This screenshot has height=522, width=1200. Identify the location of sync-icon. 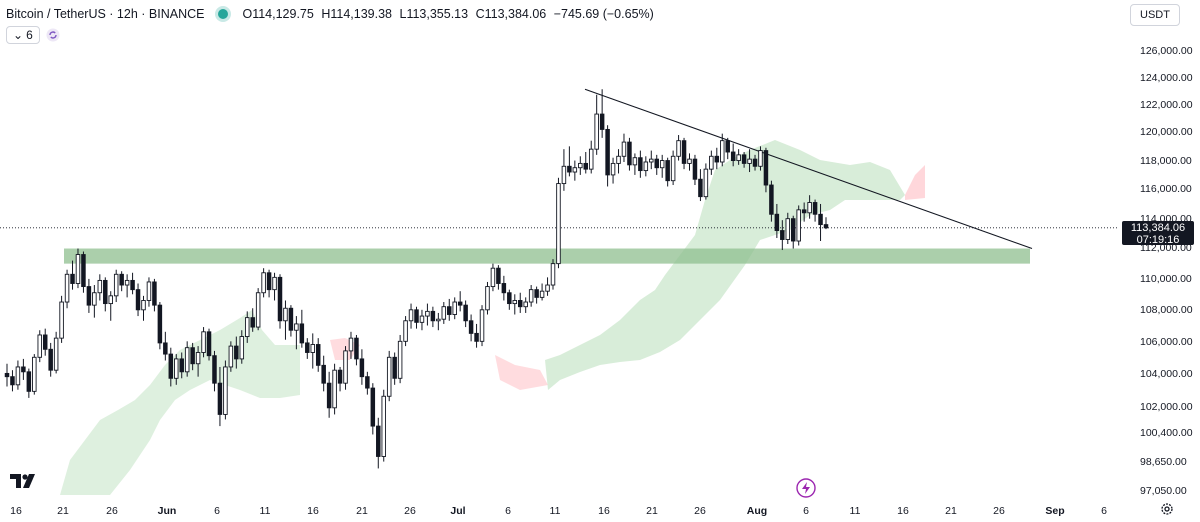
(53, 35).